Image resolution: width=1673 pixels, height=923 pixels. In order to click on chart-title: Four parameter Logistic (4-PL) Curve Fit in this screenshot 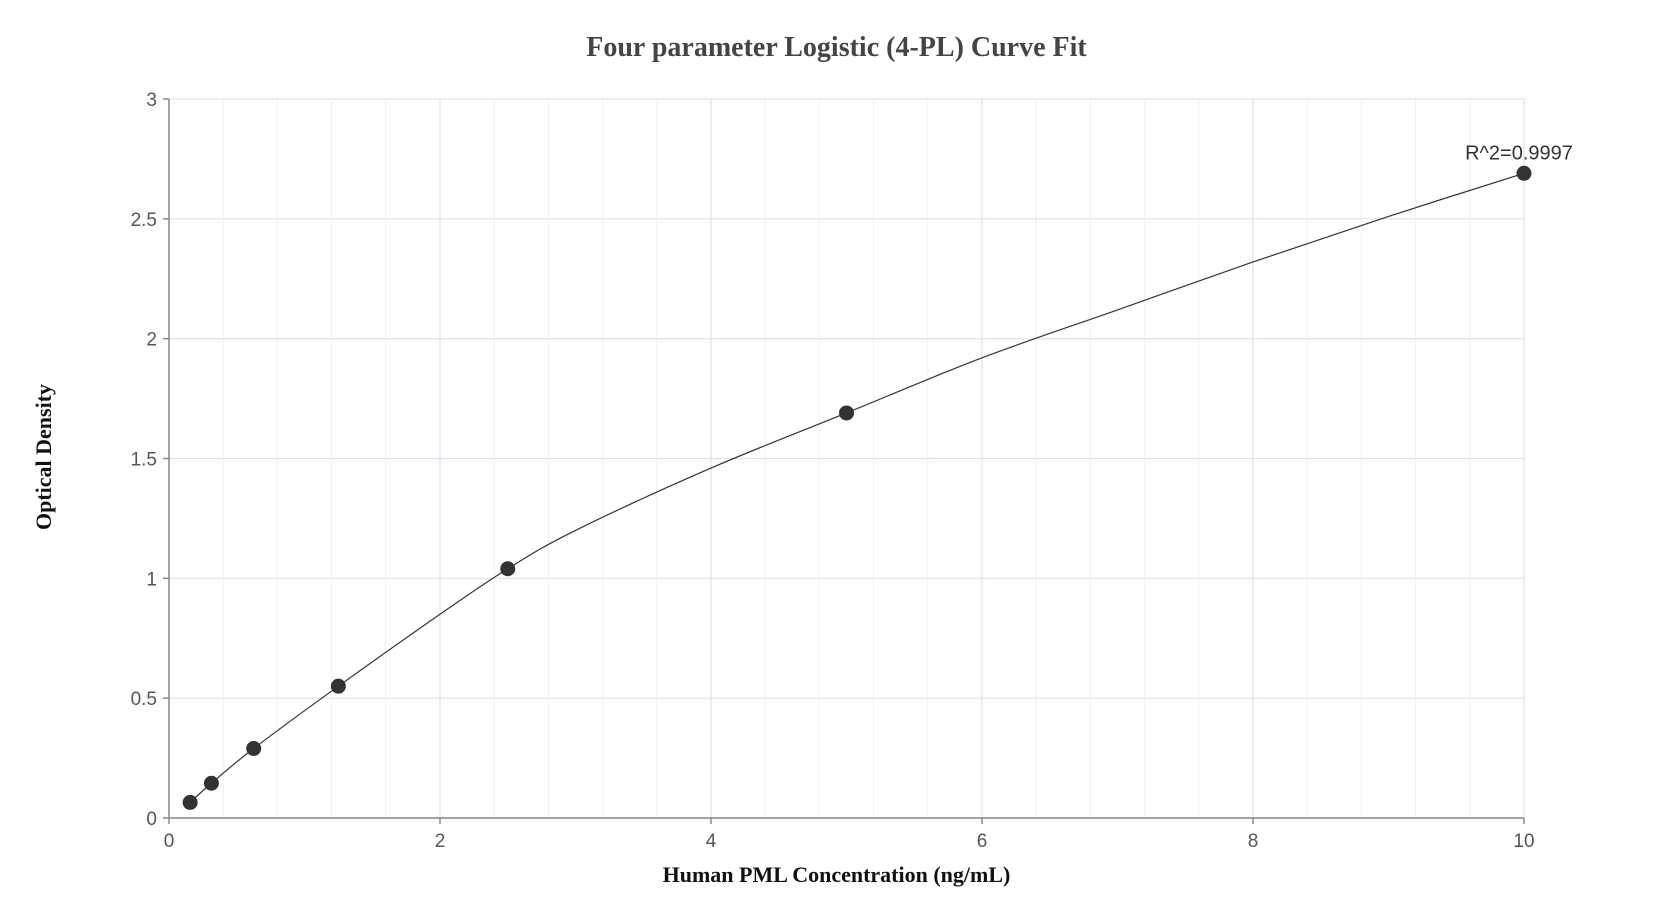, I will do `click(836, 47)`.